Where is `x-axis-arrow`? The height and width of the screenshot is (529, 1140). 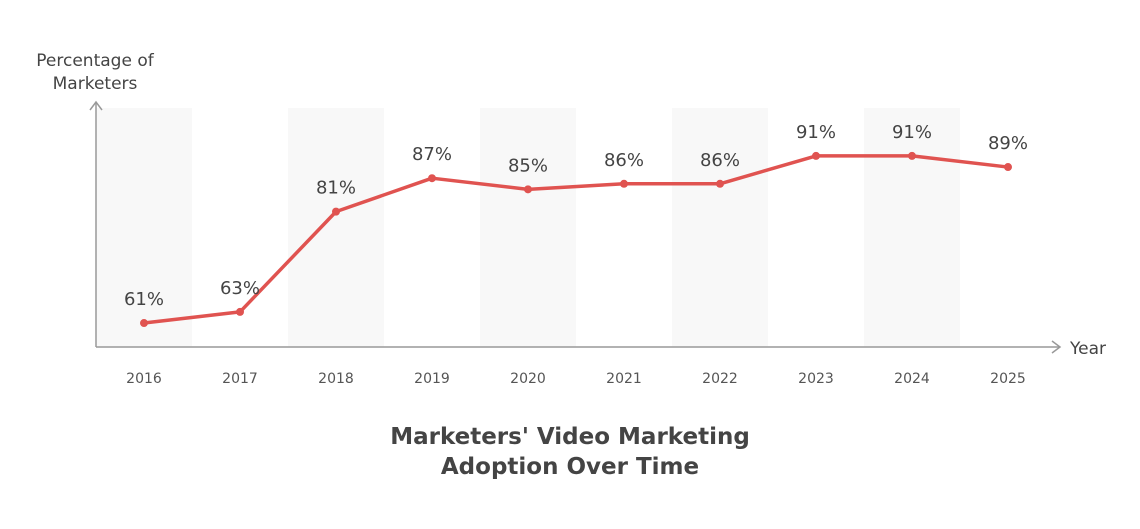
x-axis-arrow is located at coordinates (1056, 347).